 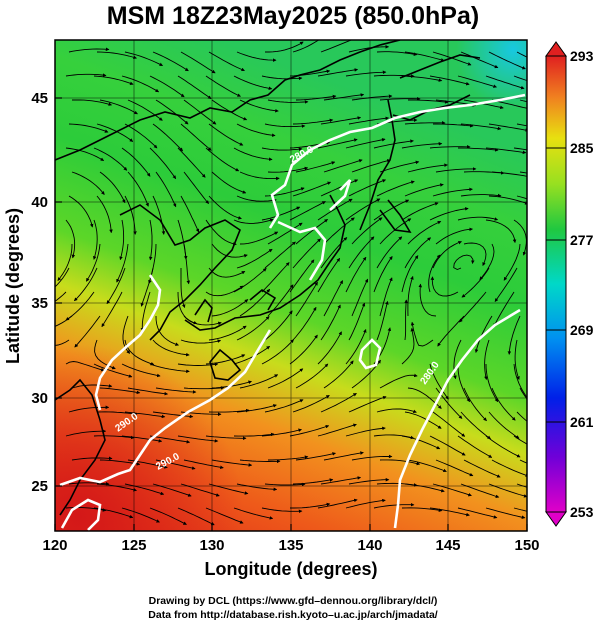 What do you see at coordinates (290, 545) in the screenshot?
I see `x-tick-label: 135` at bounding box center [290, 545].